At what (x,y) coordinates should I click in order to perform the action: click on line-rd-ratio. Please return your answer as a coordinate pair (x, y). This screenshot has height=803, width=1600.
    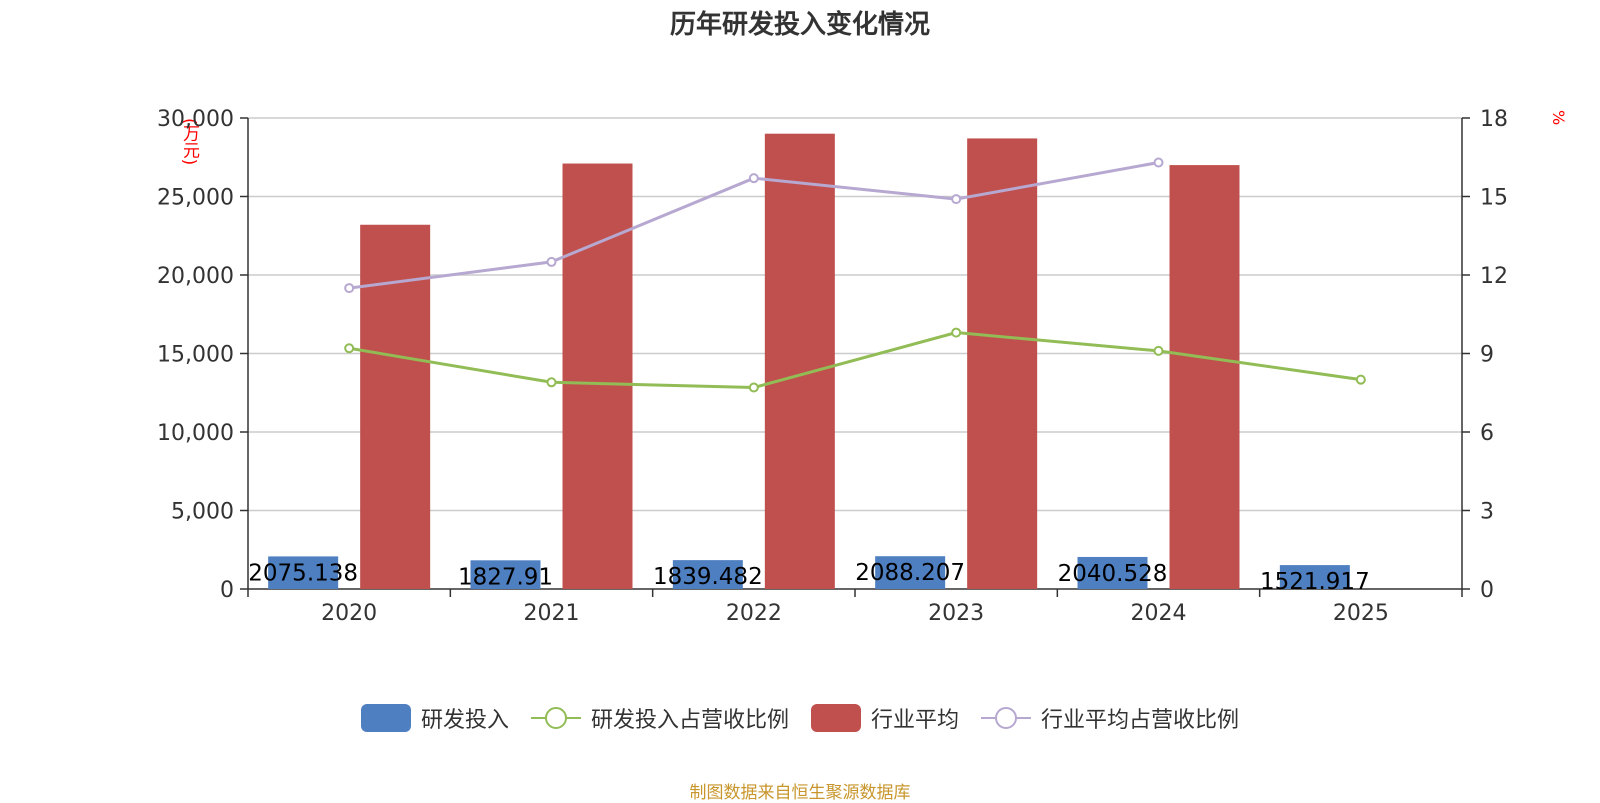
    Looking at the image, I should click on (855, 360).